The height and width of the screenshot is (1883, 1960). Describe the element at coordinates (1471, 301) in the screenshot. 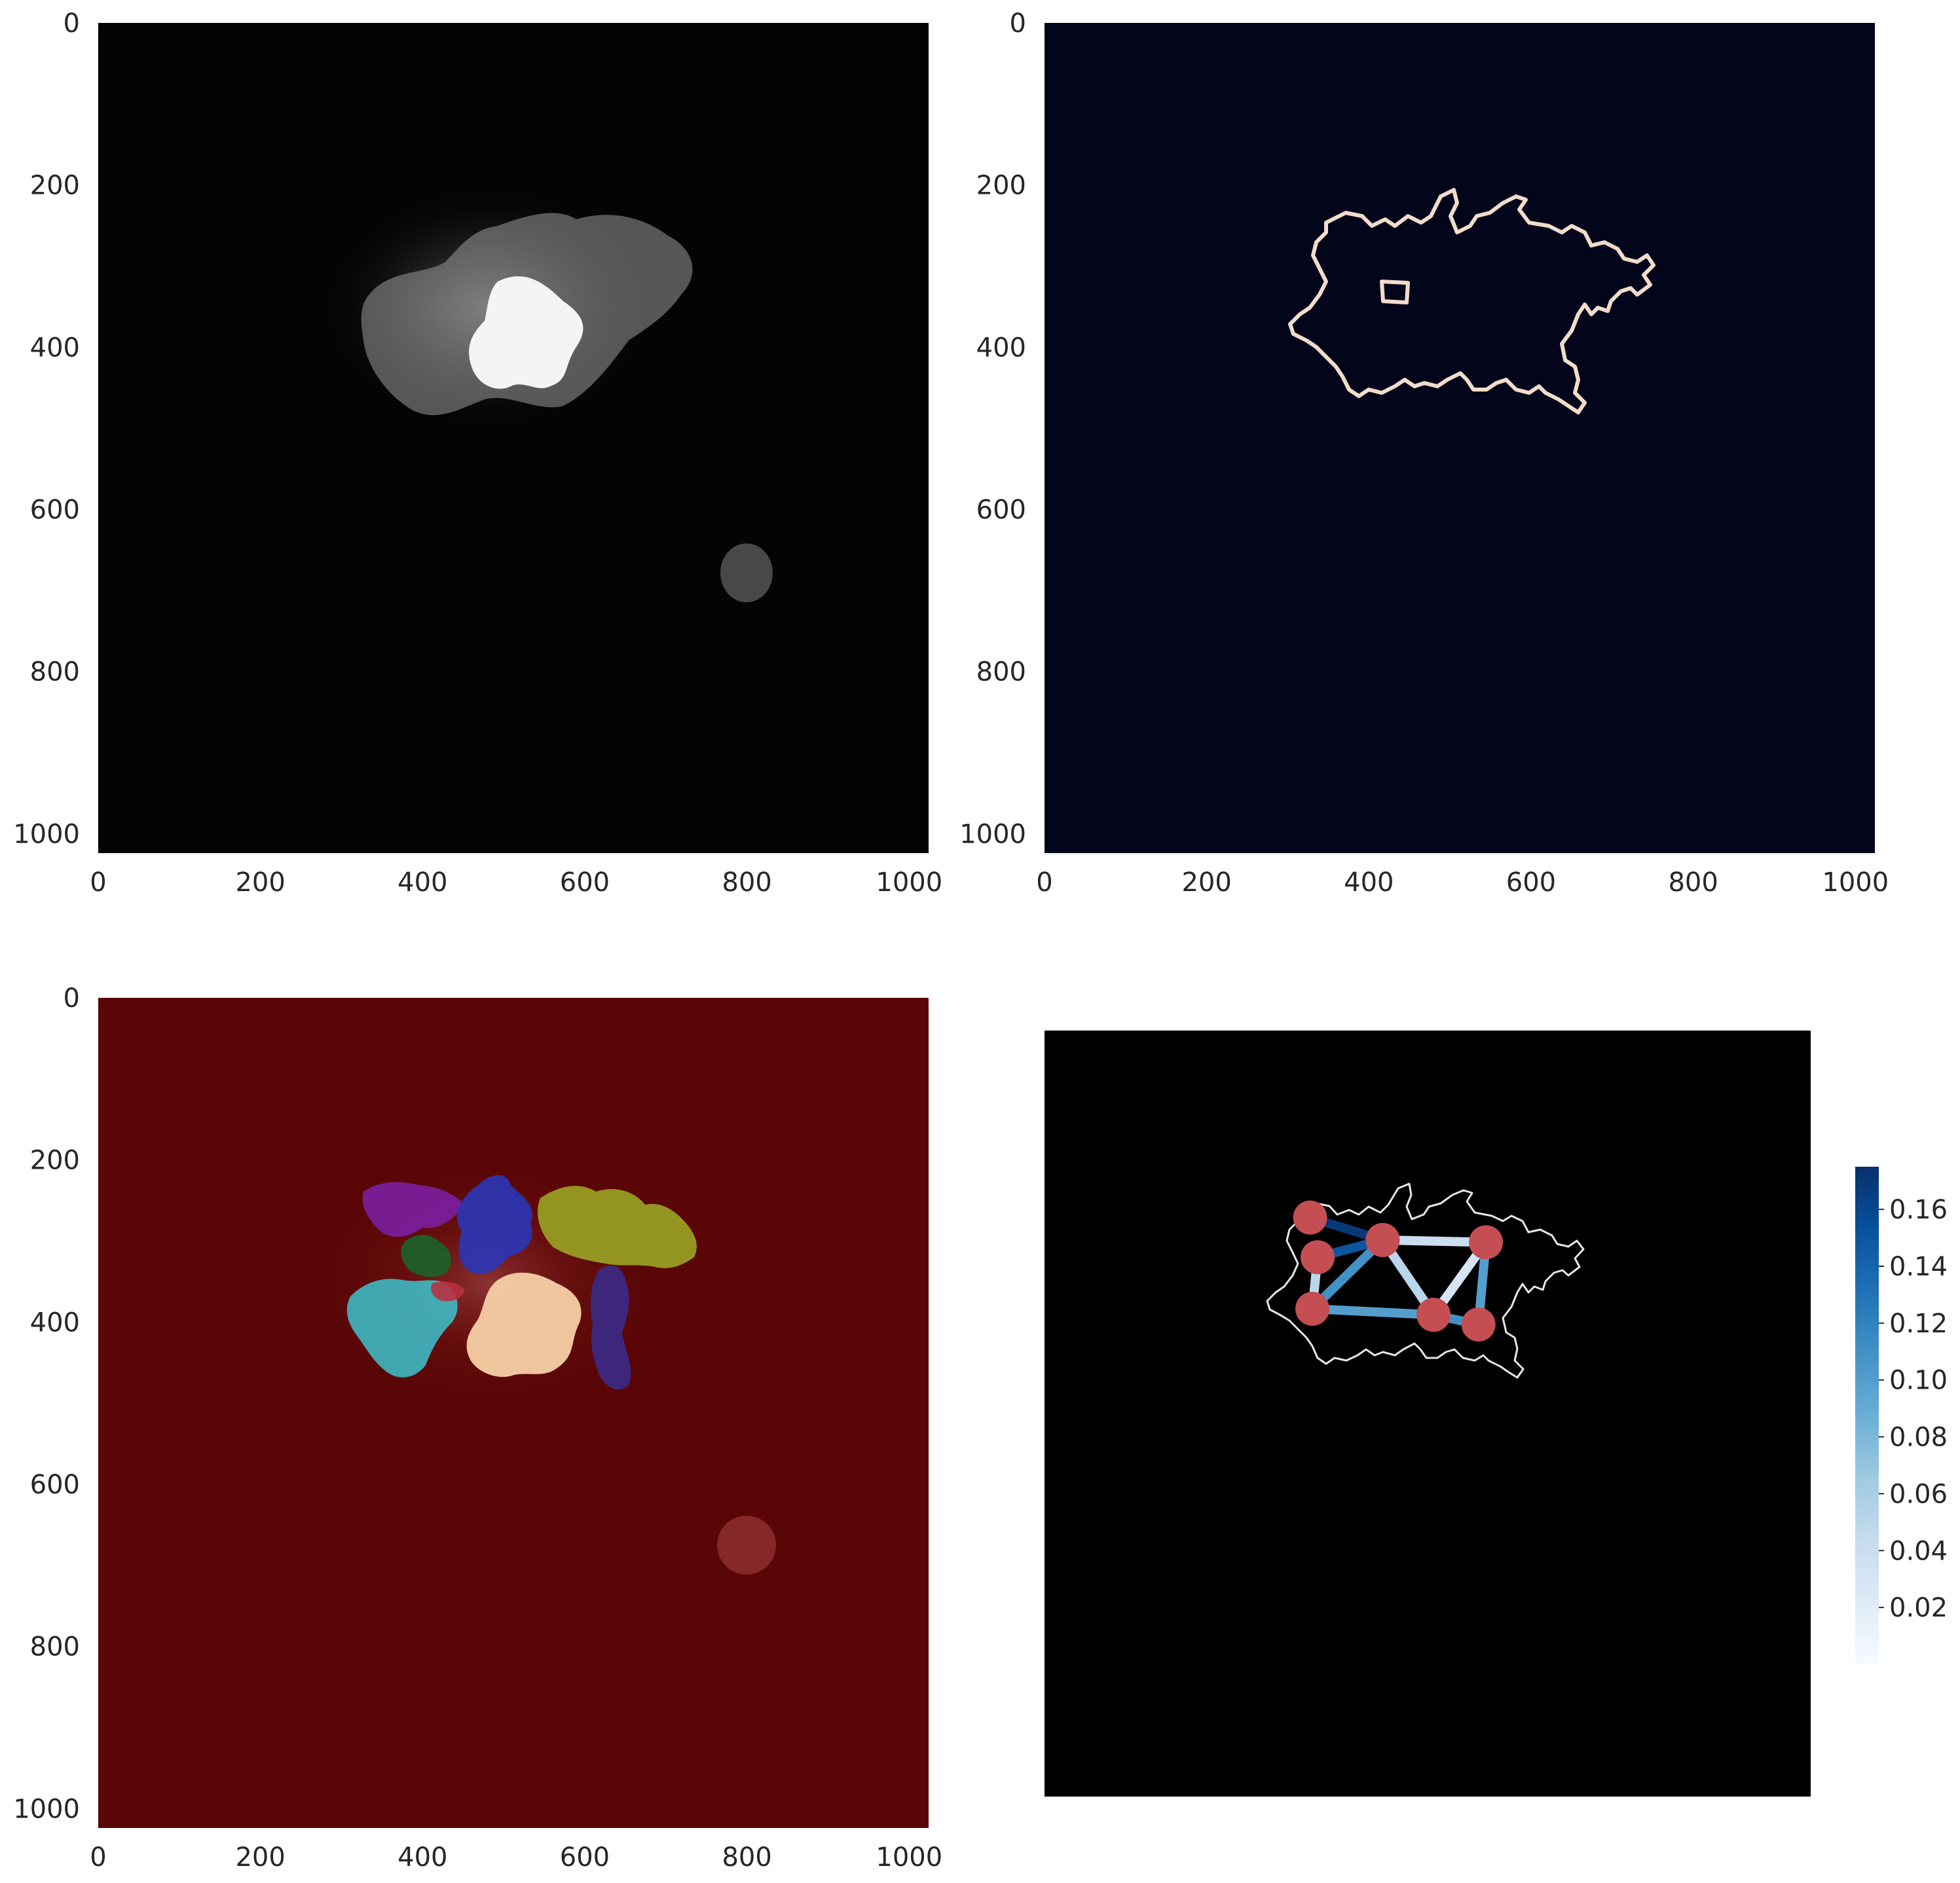

I see `cell-contour` at that location.